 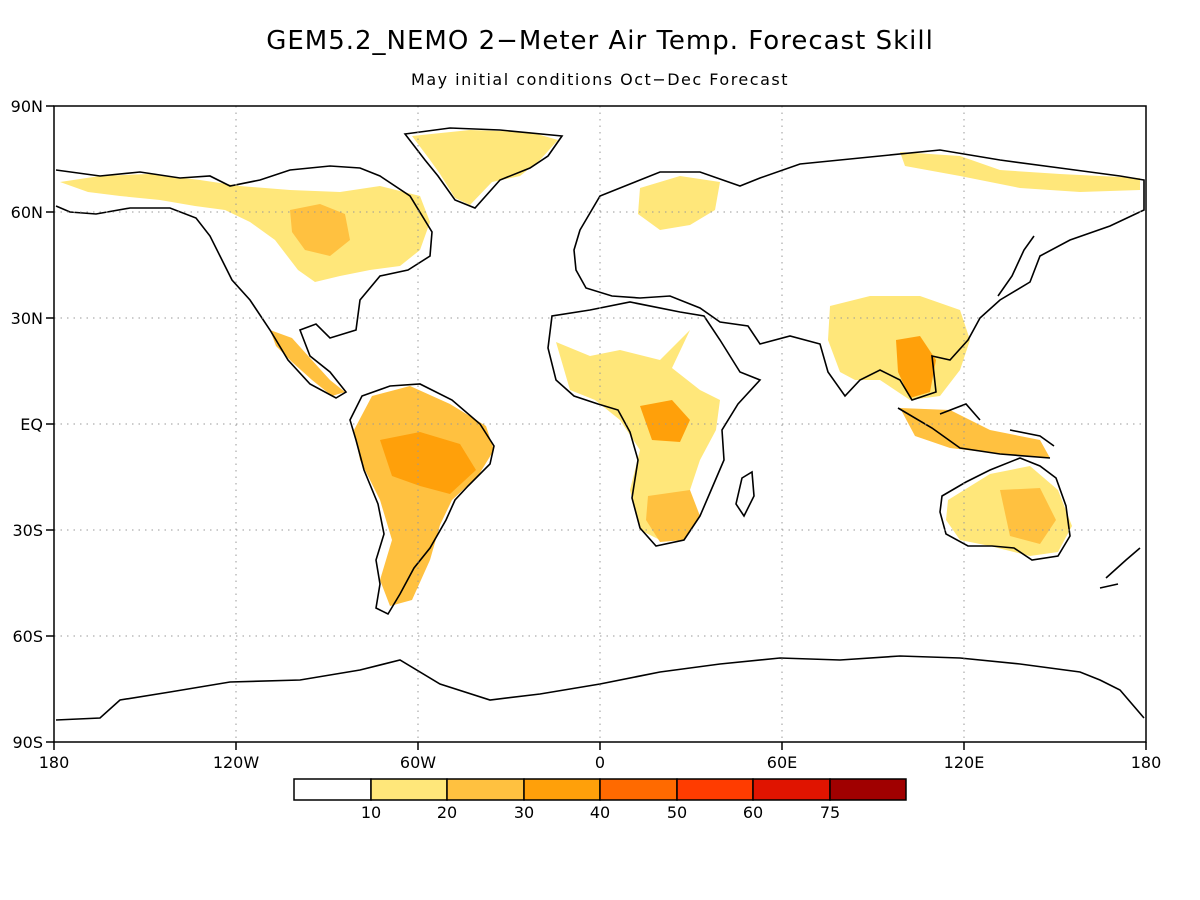 I want to click on colorbar-label: 30, so click(x=524, y=812).